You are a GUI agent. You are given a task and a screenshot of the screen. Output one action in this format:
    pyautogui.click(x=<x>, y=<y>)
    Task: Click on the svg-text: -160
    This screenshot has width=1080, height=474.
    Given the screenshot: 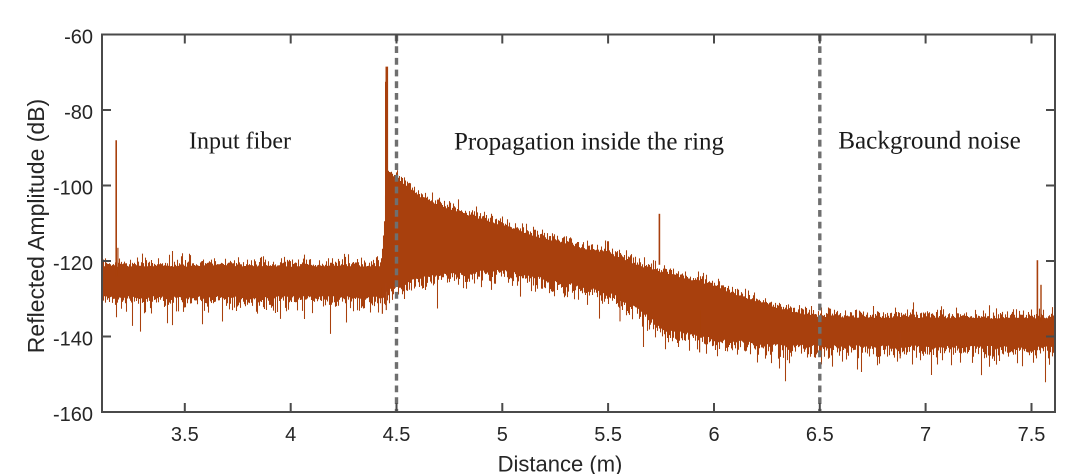 What is the action you would take?
    pyautogui.click(x=73, y=415)
    